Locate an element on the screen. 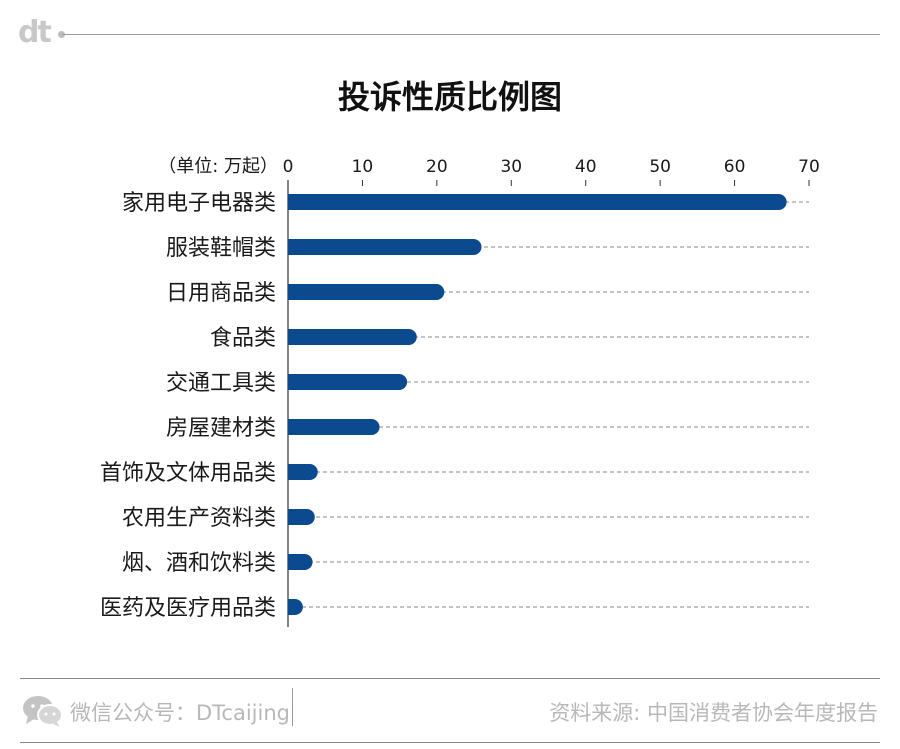 This screenshot has width=900, height=749. unit-label: （单位: 万起） is located at coordinates (218, 166).